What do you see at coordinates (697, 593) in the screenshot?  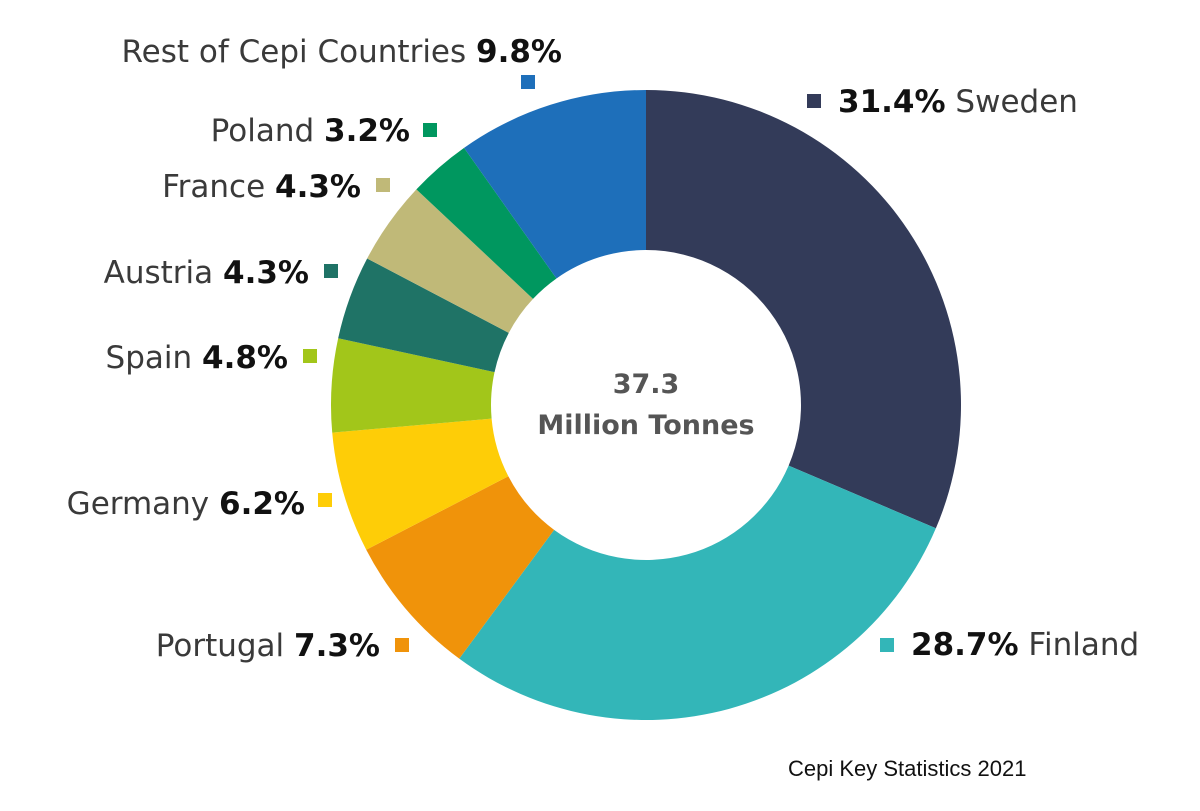 I see `slice-finland` at bounding box center [697, 593].